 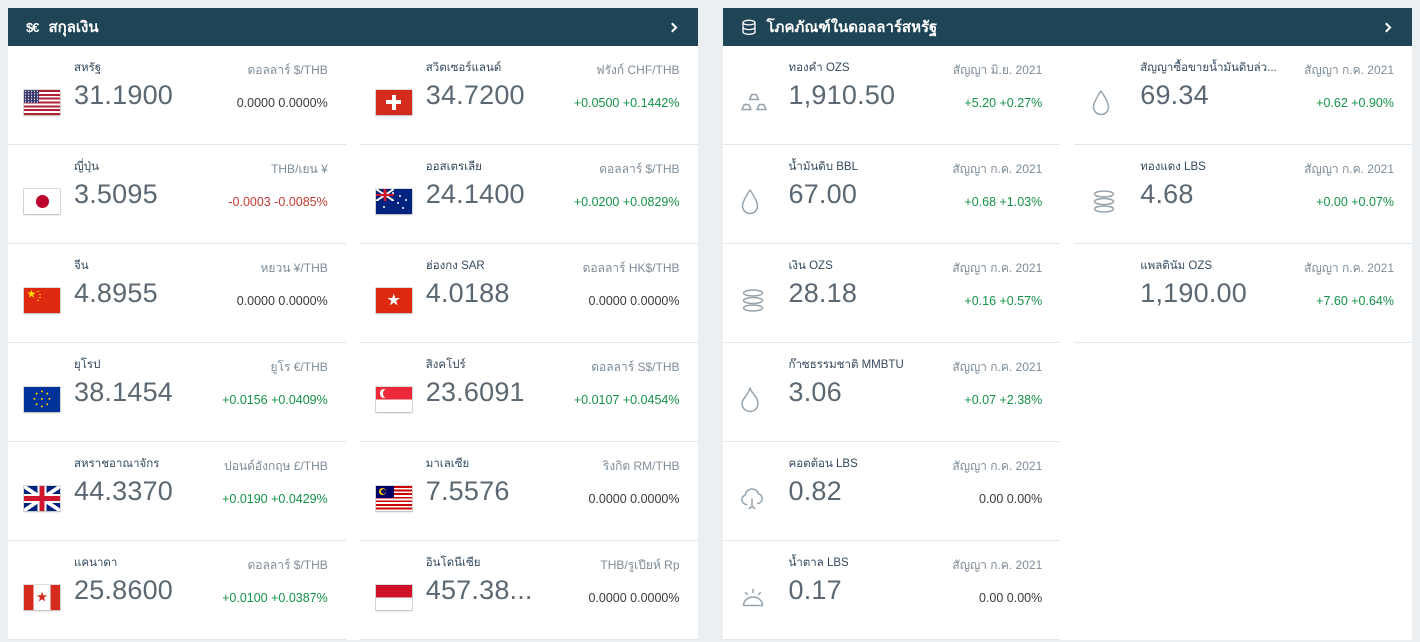 I want to click on quote-info: ดอลลาร์ $/THB 0.0000 0.0000%, so click(x=282, y=95).